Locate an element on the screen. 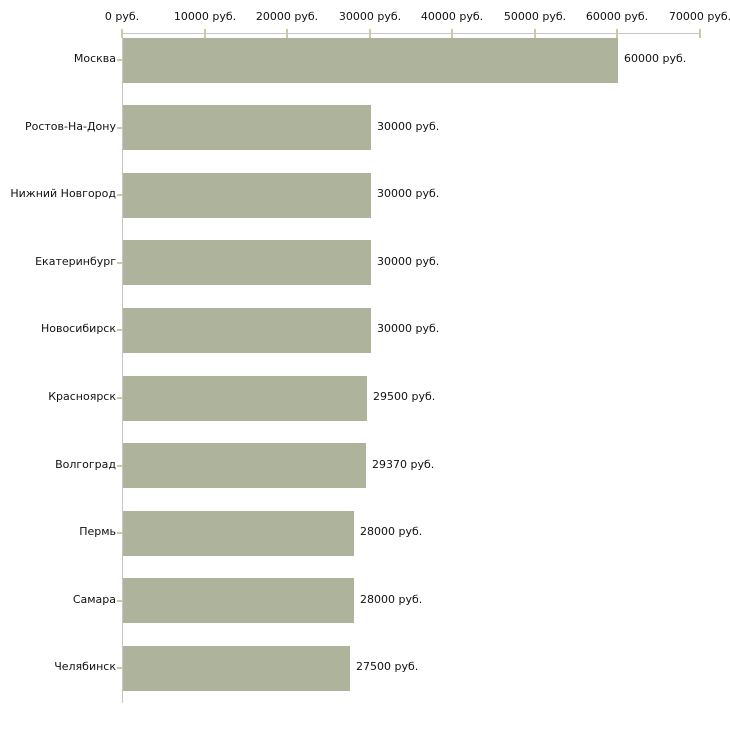 The height and width of the screenshot is (730, 730). category-label: Красноярск is located at coordinates (82, 396).